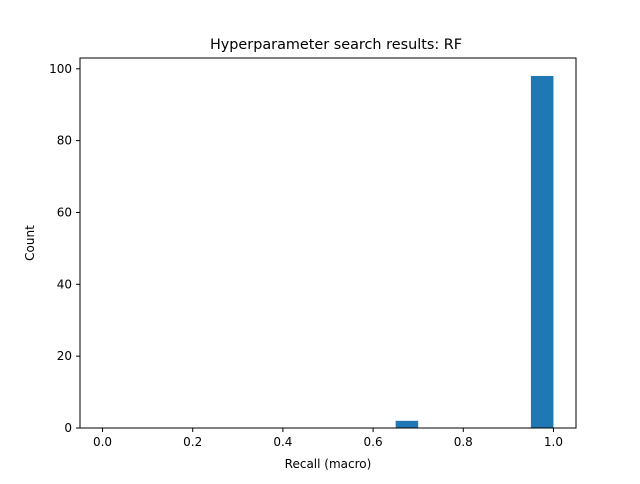 This screenshot has height=484, width=640. Describe the element at coordinates (64, 141) in the screenshot. I see `y-tick-label: 80` at that location.